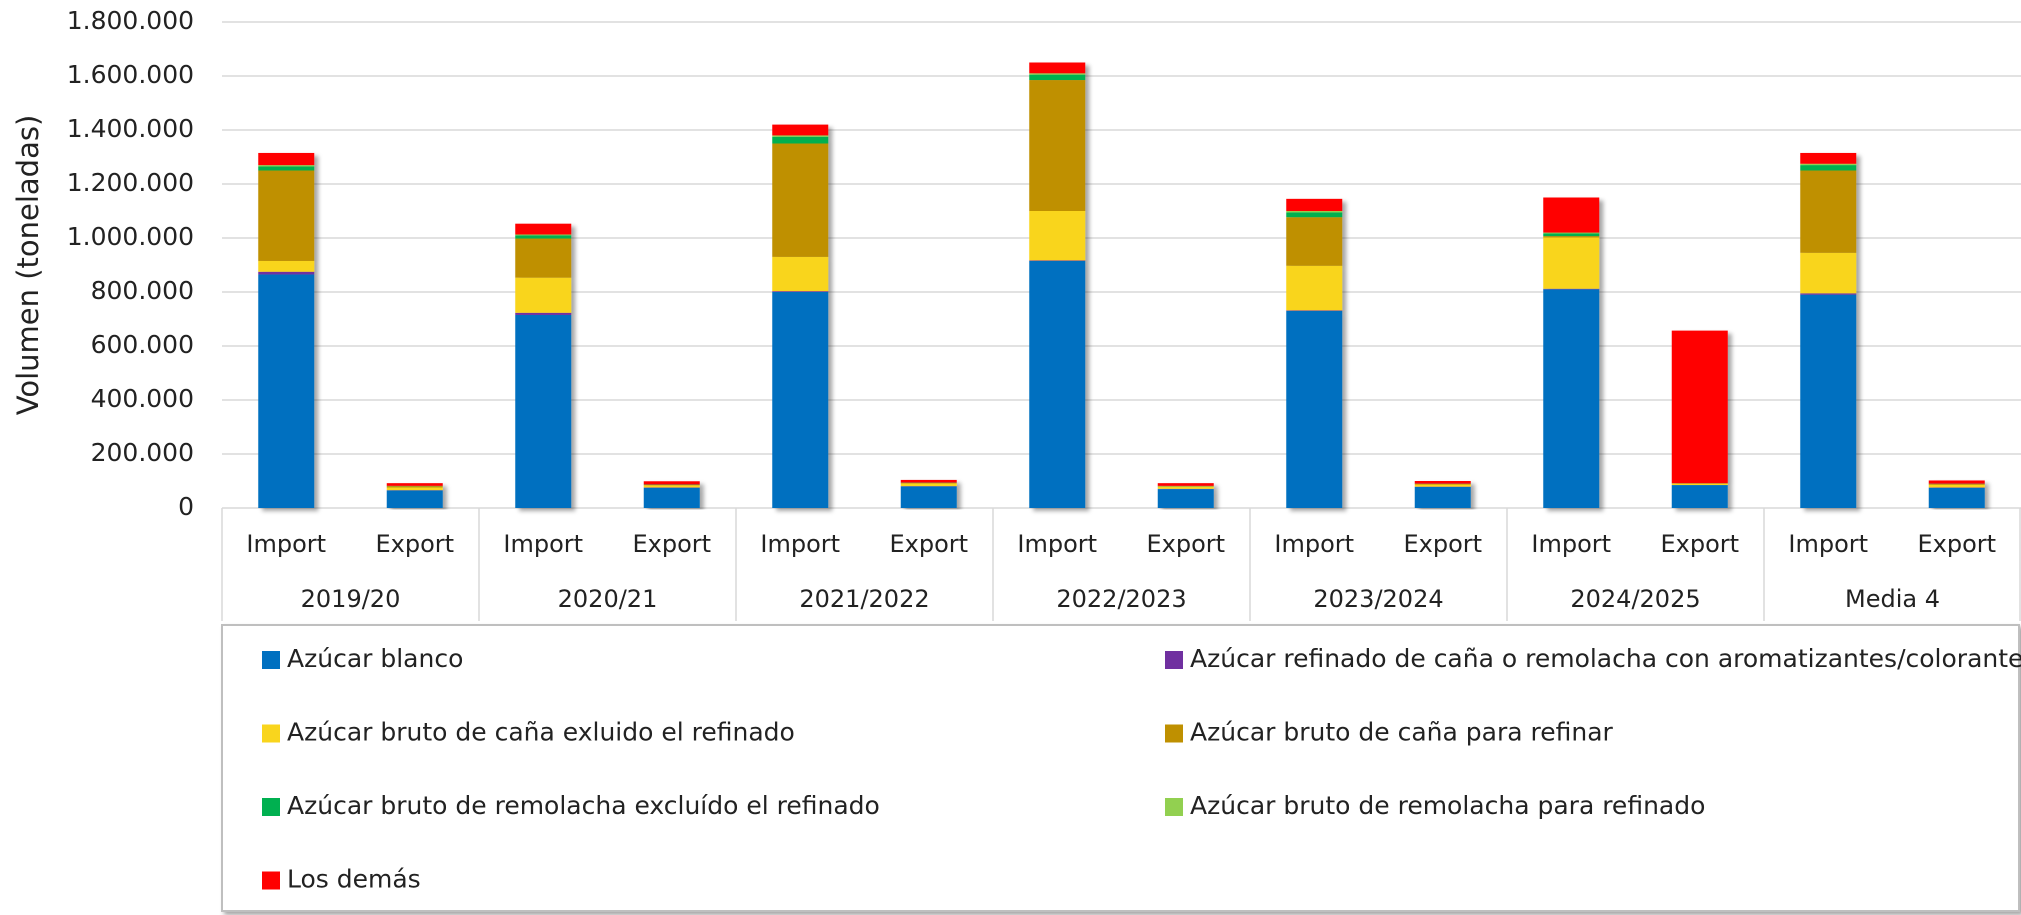 The height and width of the screenshot is (915, 2021). What do you see at coordinates (1447, 805) in the screenshot?
I see `legend-label: Azúcar bruto de remolacha para refinado` at bounding box center [1447, 805].